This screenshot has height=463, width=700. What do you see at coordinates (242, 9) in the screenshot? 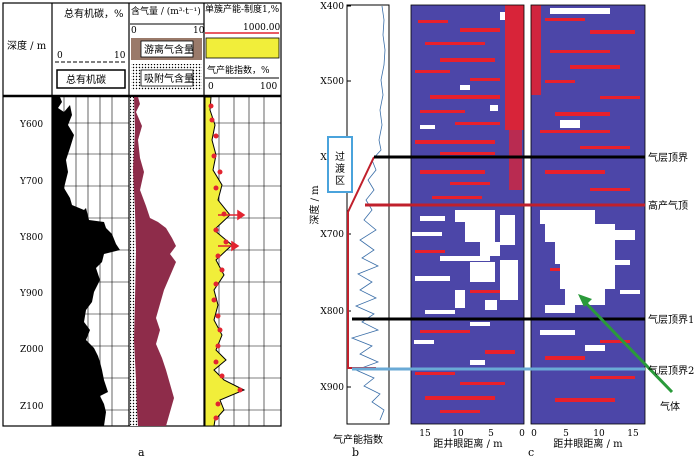
I see `prod-header: 单簇产能-制度1,%` at bounding box center [242, 9].